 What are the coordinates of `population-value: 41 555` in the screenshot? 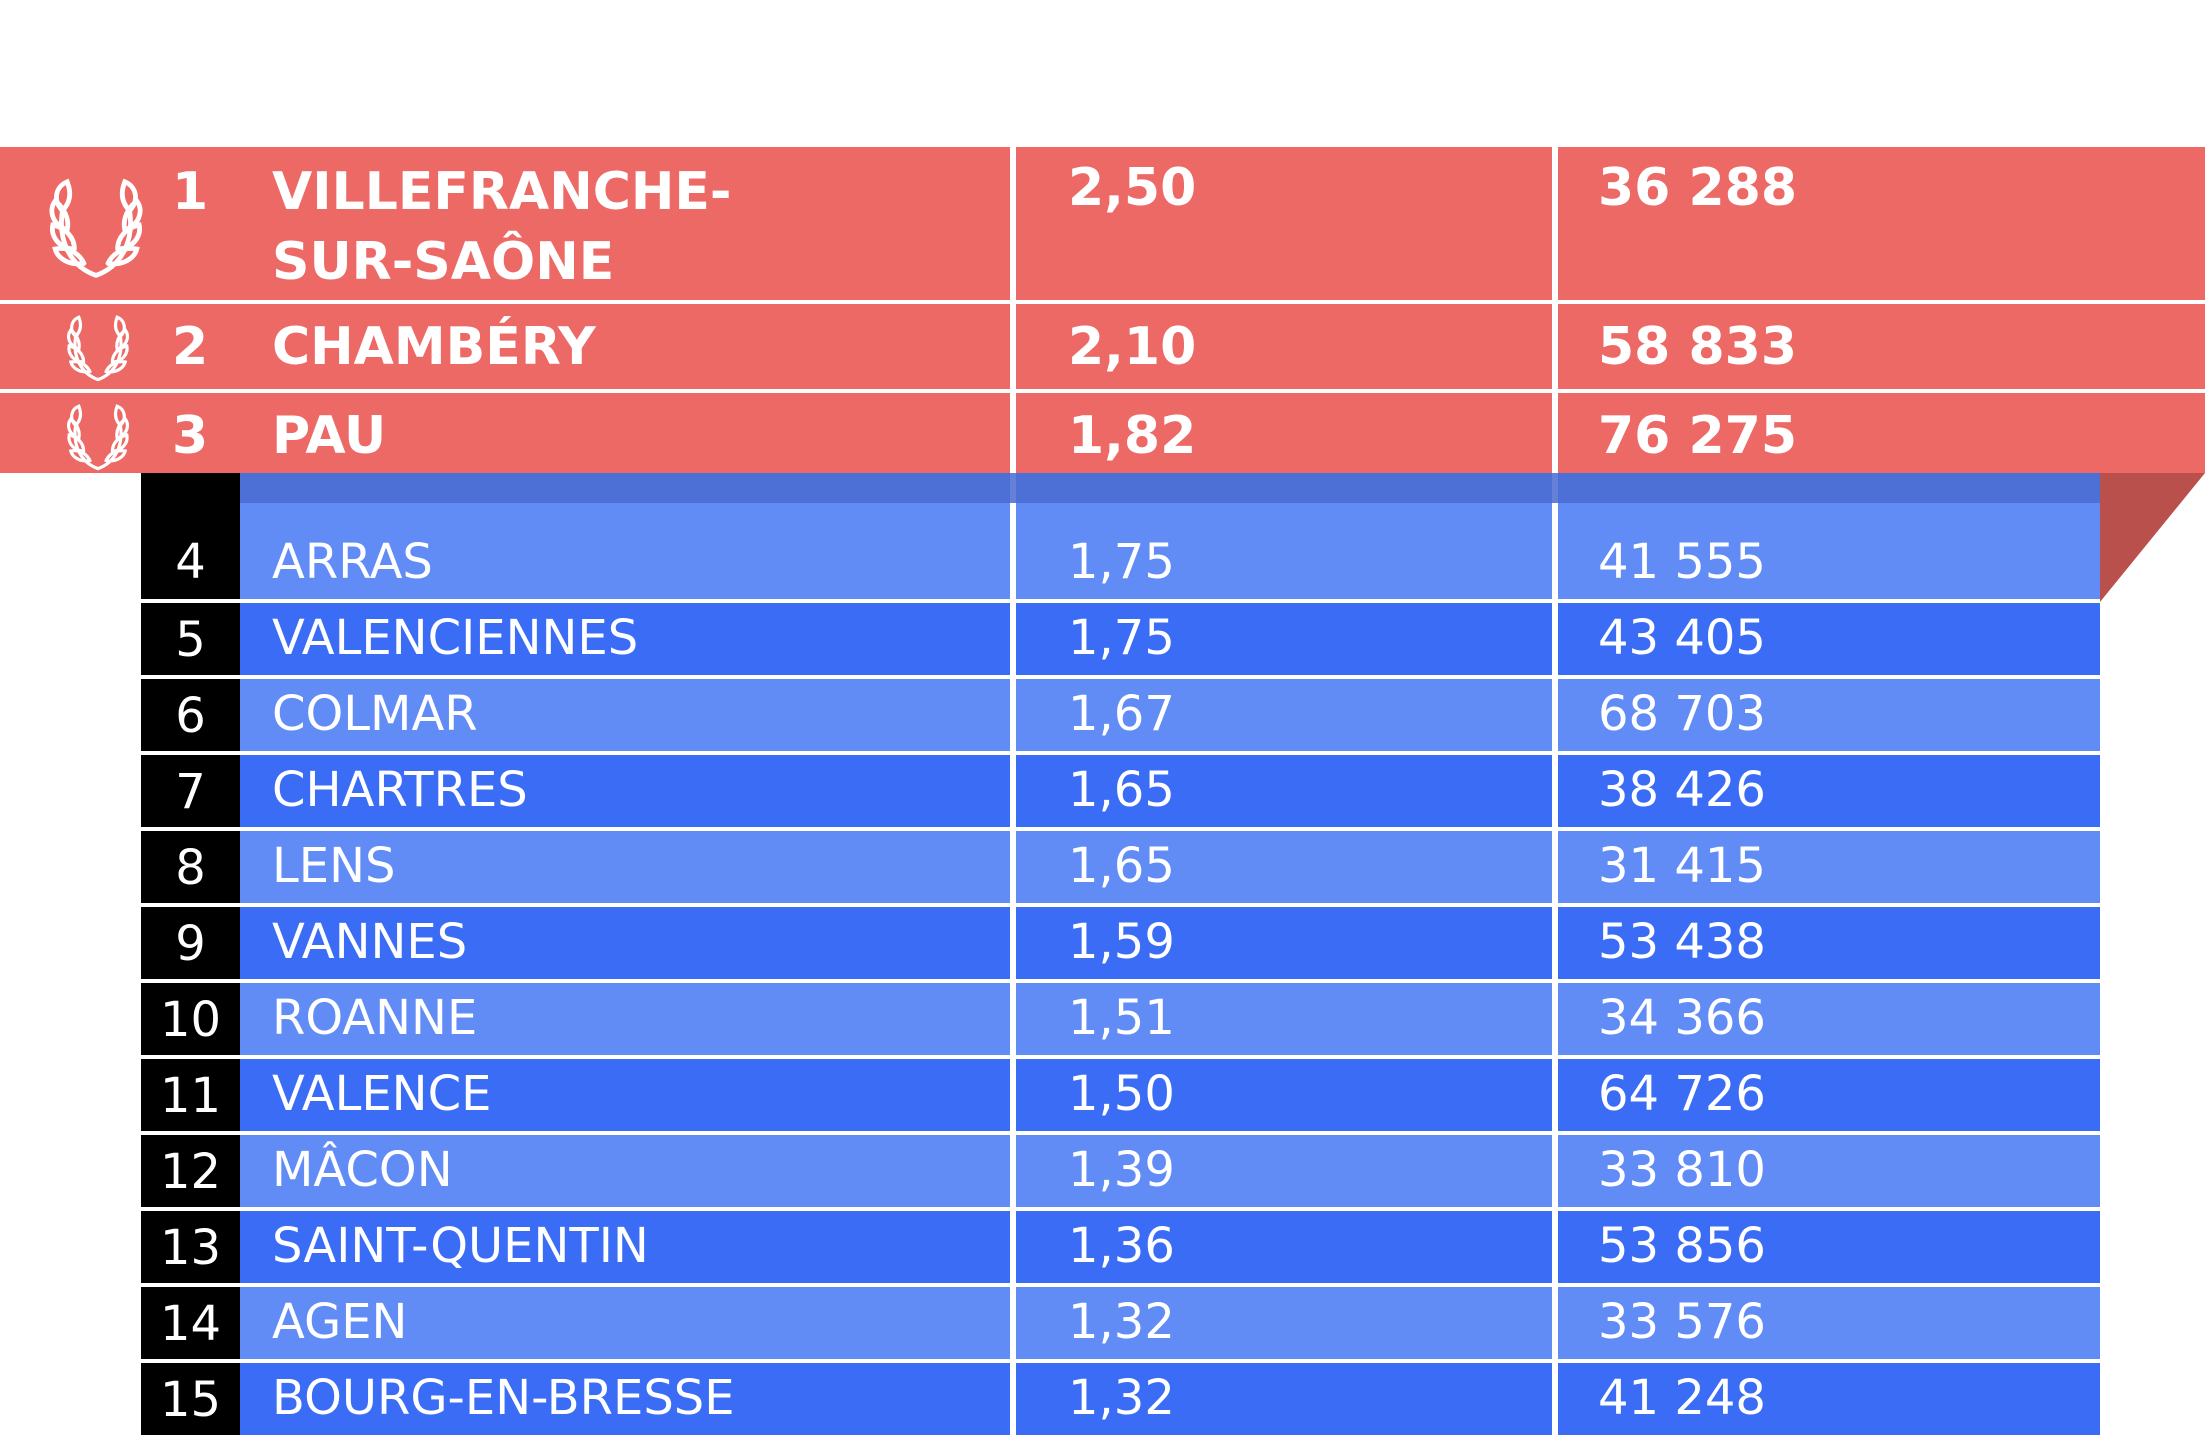 It's located at (1682, 562).